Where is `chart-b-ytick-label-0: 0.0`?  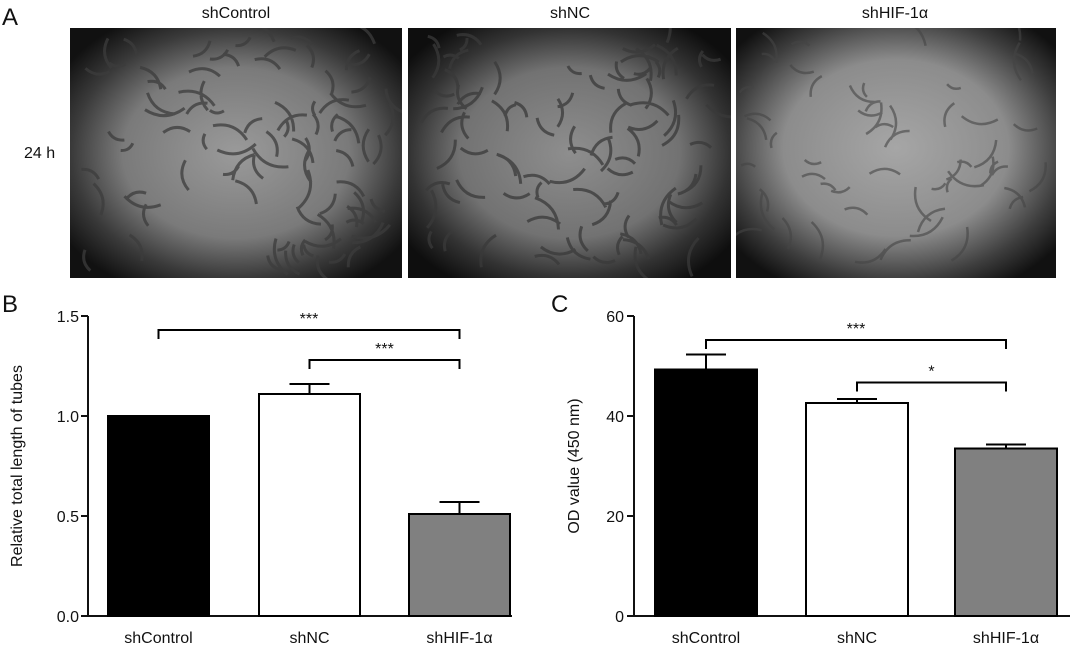 chart-b-ytick-label-0: 0.0 is located at coordinates (68, 617).